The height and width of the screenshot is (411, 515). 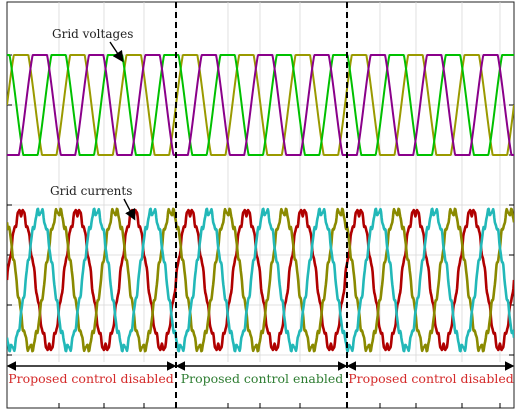 I want to click on currents-annotation-arrow, so click(x=129, y=209).